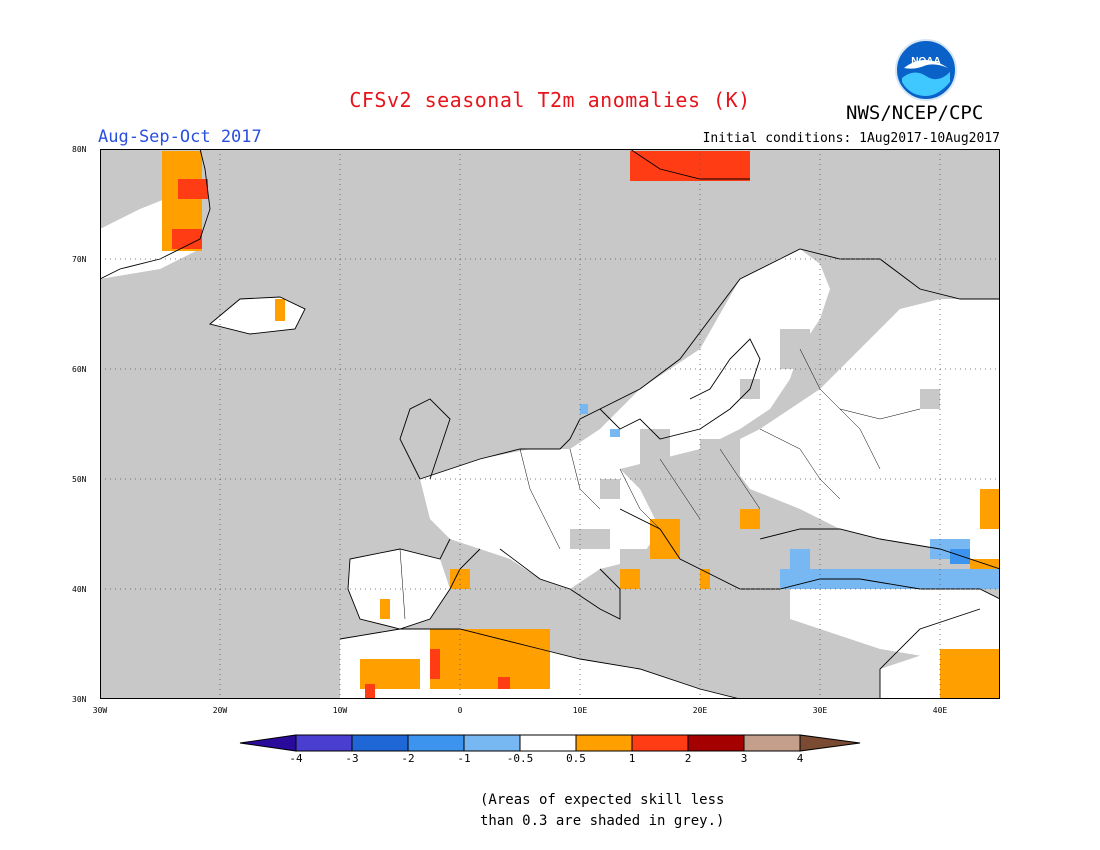 Image resolution: width=1100 pixels, height=850 pixels. I want to click on colorbar-label: 3, so click(744, 758).